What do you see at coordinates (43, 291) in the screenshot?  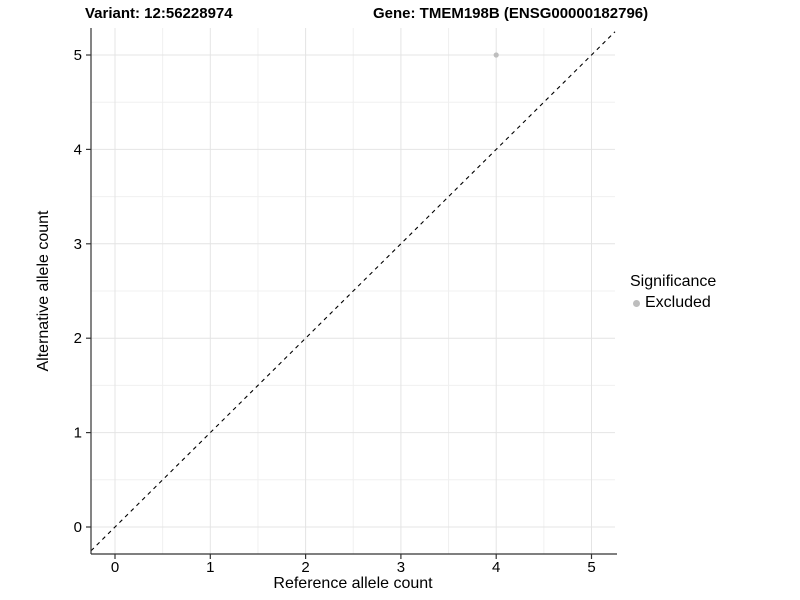 I see `y-axis-title: Alternative allele count` at bounding box center [43, 291].